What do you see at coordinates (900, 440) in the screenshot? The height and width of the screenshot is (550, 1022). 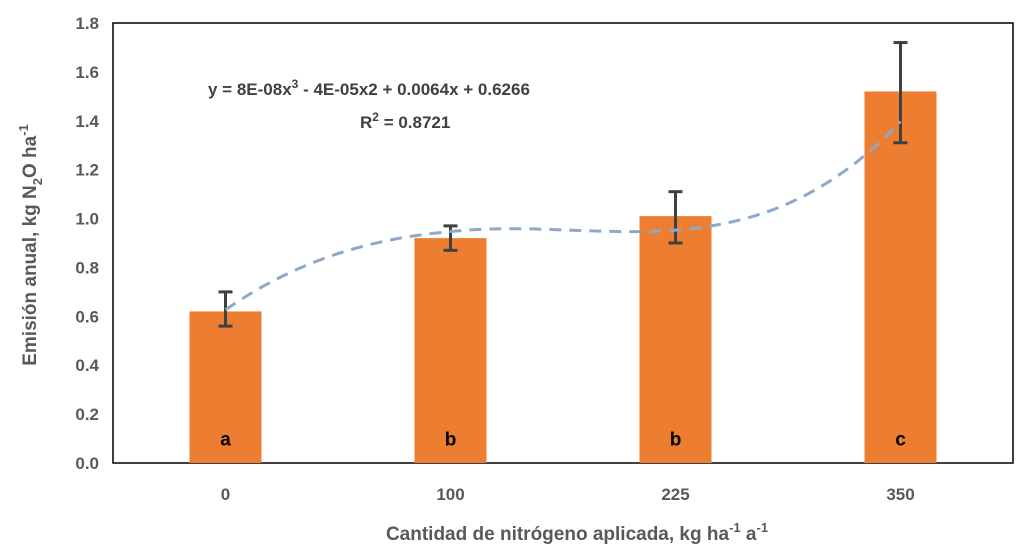 I see `group-letter: c` at bounding box center [900, 440].